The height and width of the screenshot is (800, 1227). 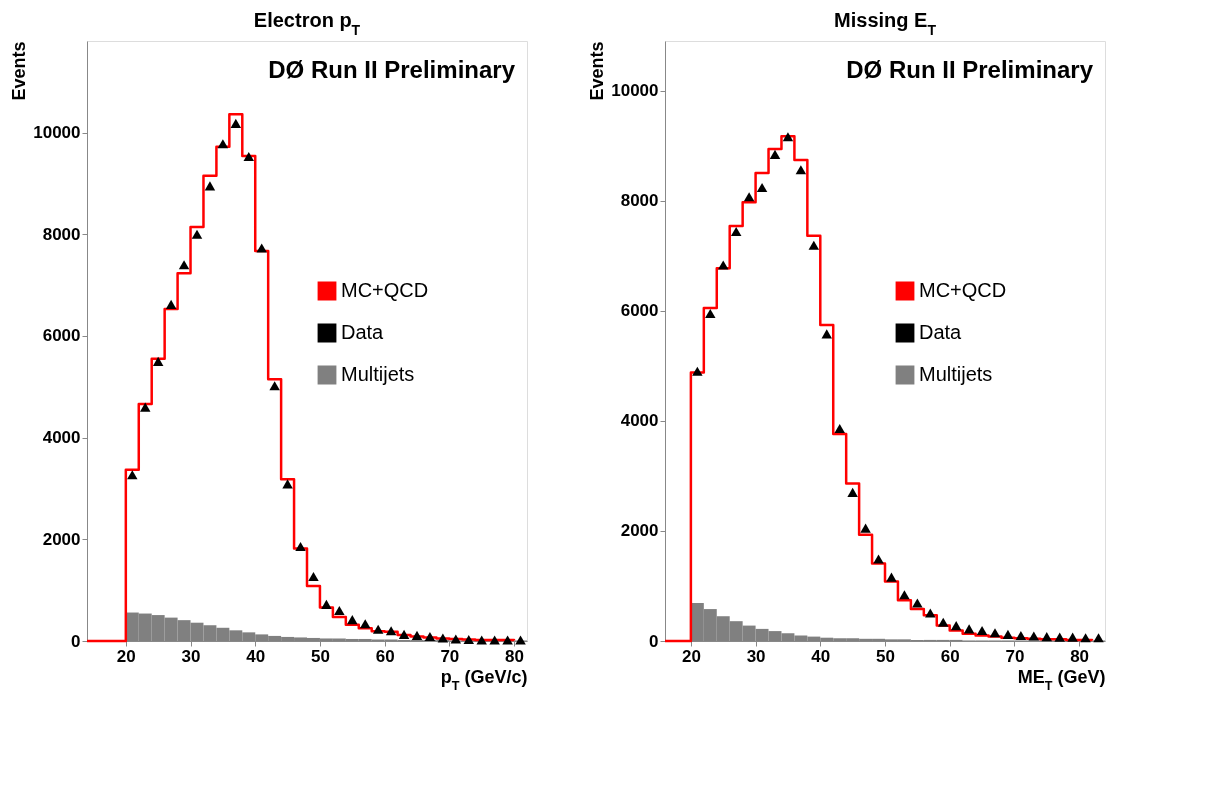 I want to click on x-axis-title: ME$_{T}$ (GeV), so click(x=1061, y=679).